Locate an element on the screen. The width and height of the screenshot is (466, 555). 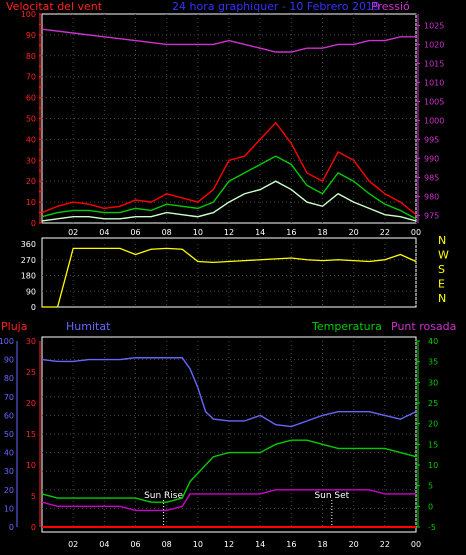
wind-tick-label: 100 is located at coordinates (28, 14).